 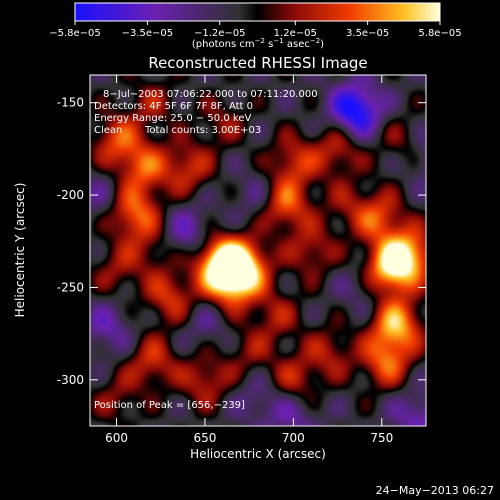 I want to click on y-tick-label: -300, so click(x=70, y=380).